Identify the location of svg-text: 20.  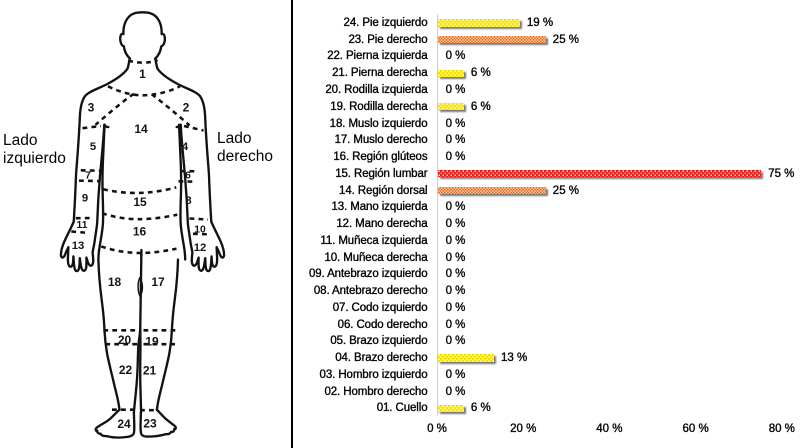
(125, 340).